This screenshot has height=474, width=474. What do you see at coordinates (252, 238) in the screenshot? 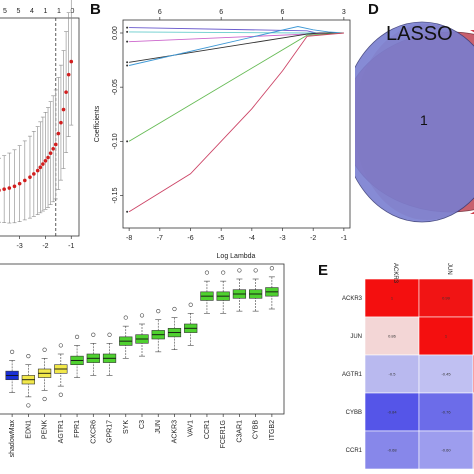
I see `panel-b-x-tick-label: -4` at bounding box center [252, 238].